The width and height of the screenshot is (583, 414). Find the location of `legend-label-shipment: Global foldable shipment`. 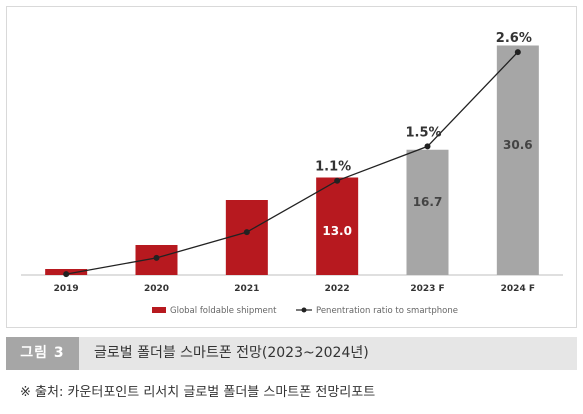

legend-label-shipment: Global foldable shipment is located at coordinates (223, 311).